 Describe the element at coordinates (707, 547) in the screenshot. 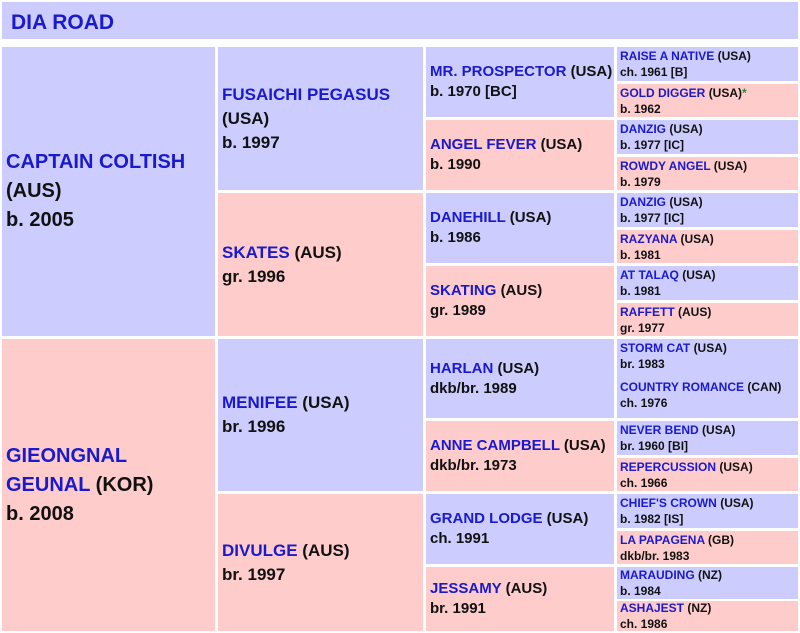

I see `g4-cell-14: LA PAPAGENA (GB) dkb/br. 1983` at that location.